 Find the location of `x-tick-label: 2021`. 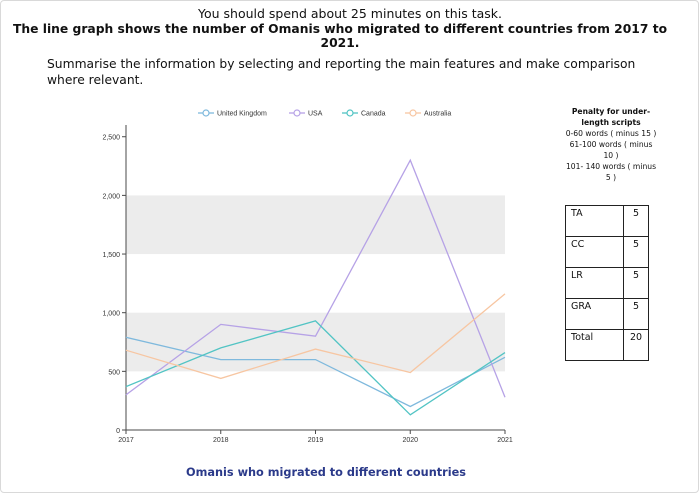

x-tick-label: 2021 is located at coordinates (505, 440).